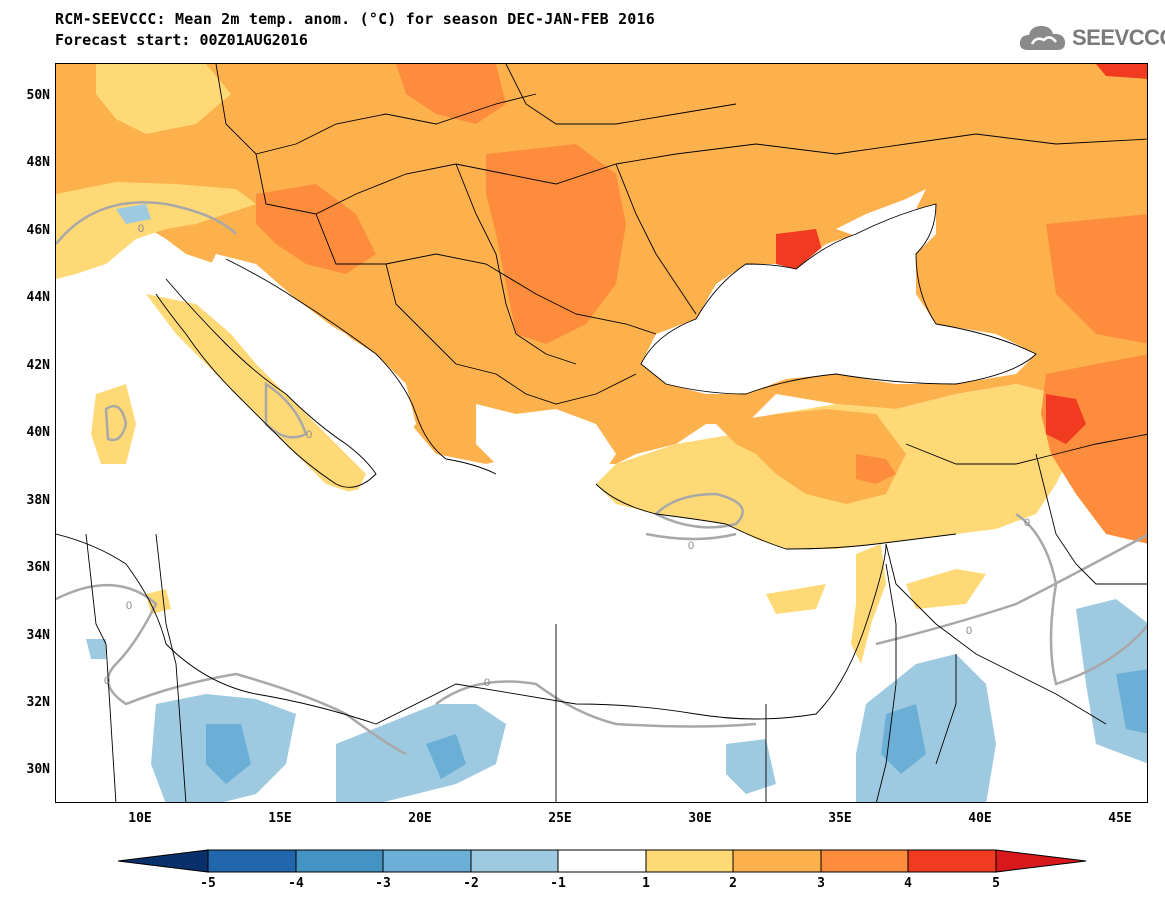  I want to click on lat-label-44n: 44N, so click(38, 297).